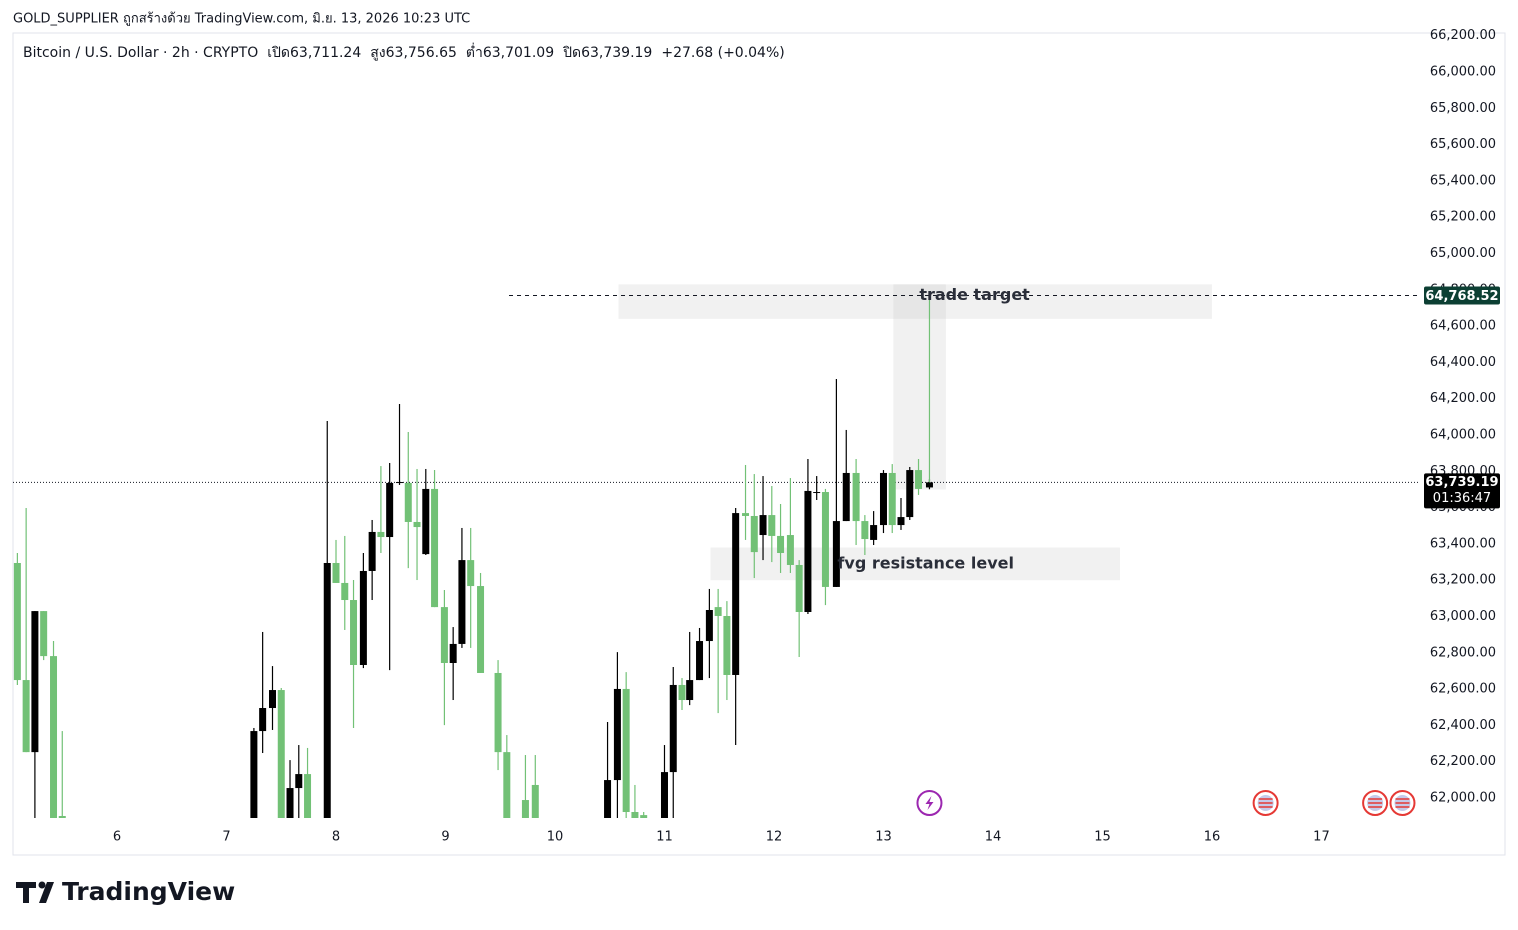 The height and width of the screenshot is (930, 1518). I want to click on y-tick-label: 64,400.00, so click(1463, 362).